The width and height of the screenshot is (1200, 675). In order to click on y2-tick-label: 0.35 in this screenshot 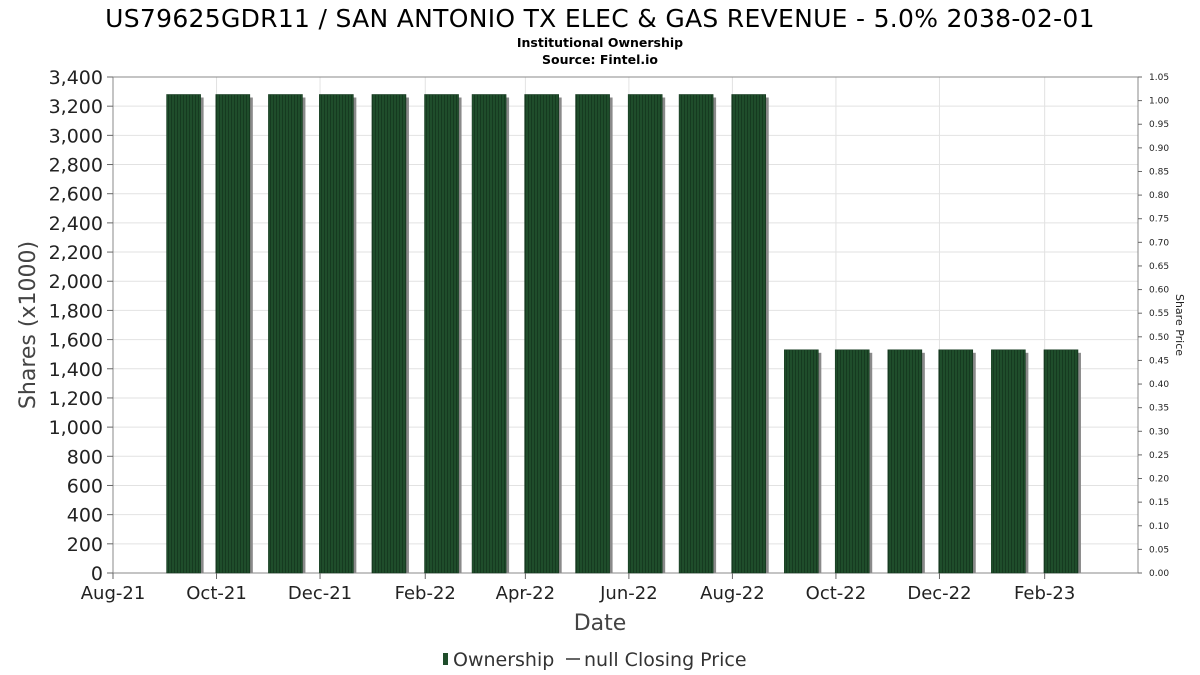, I will do `click(1159, 409)`.